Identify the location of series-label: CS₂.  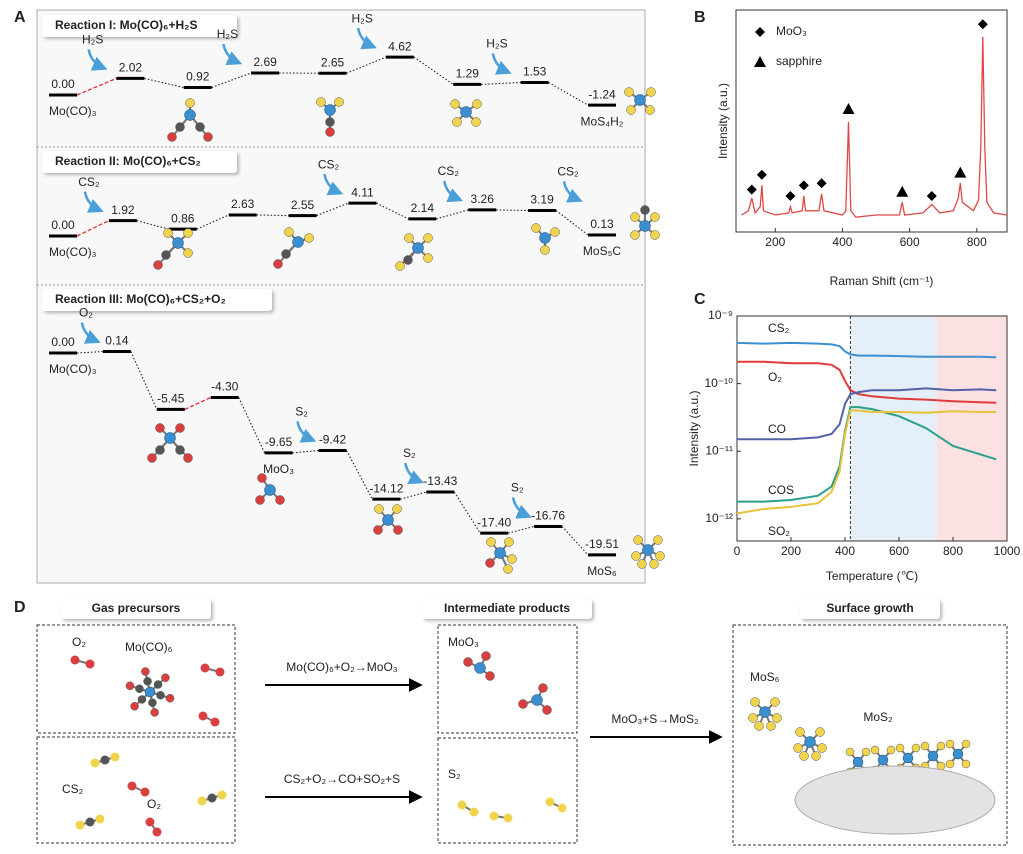
(779, 328).